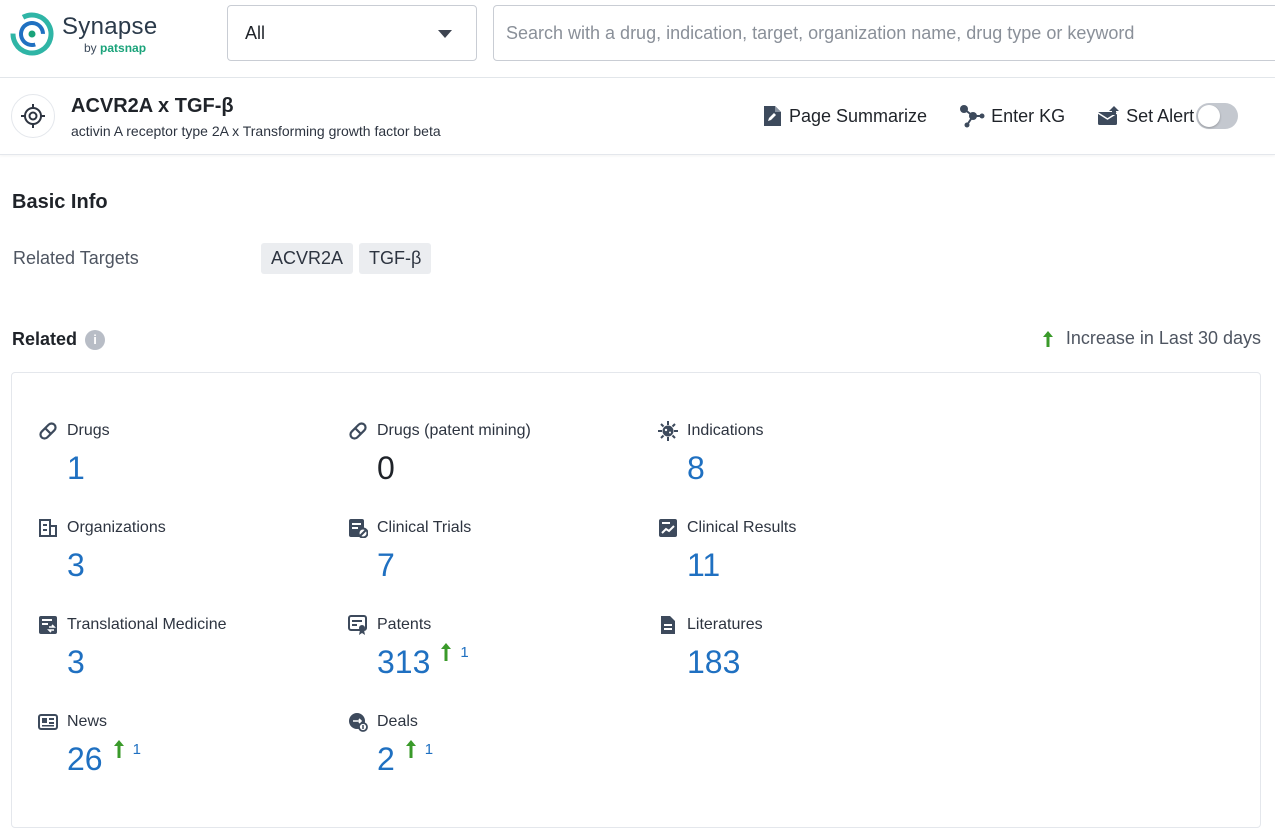 The width and height of the screenshot is (1275, 840). I want to click on increase-legend-label: Increase in Last 30 days, so click(1163, 338).